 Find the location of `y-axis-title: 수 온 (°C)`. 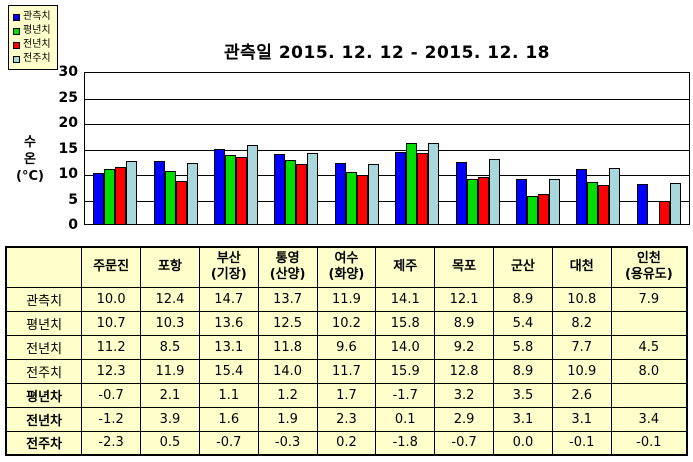

y-axis-title: 수 온 (°C) is located at coordinates (30, 159).